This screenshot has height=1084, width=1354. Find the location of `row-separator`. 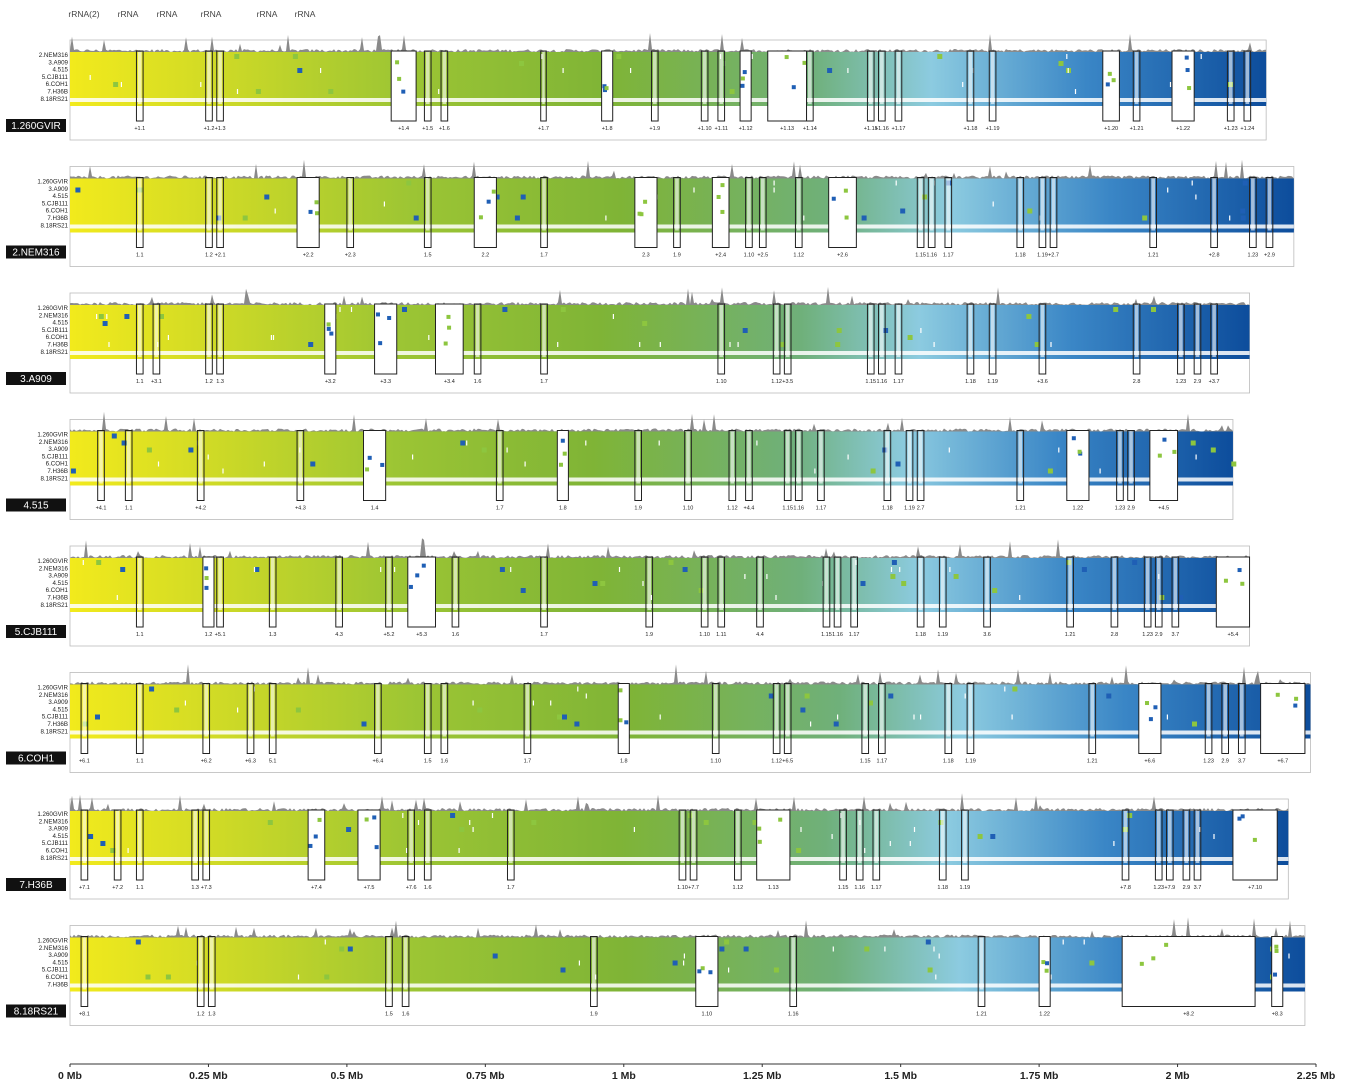

row-separator is located at coordinates (668, 100).